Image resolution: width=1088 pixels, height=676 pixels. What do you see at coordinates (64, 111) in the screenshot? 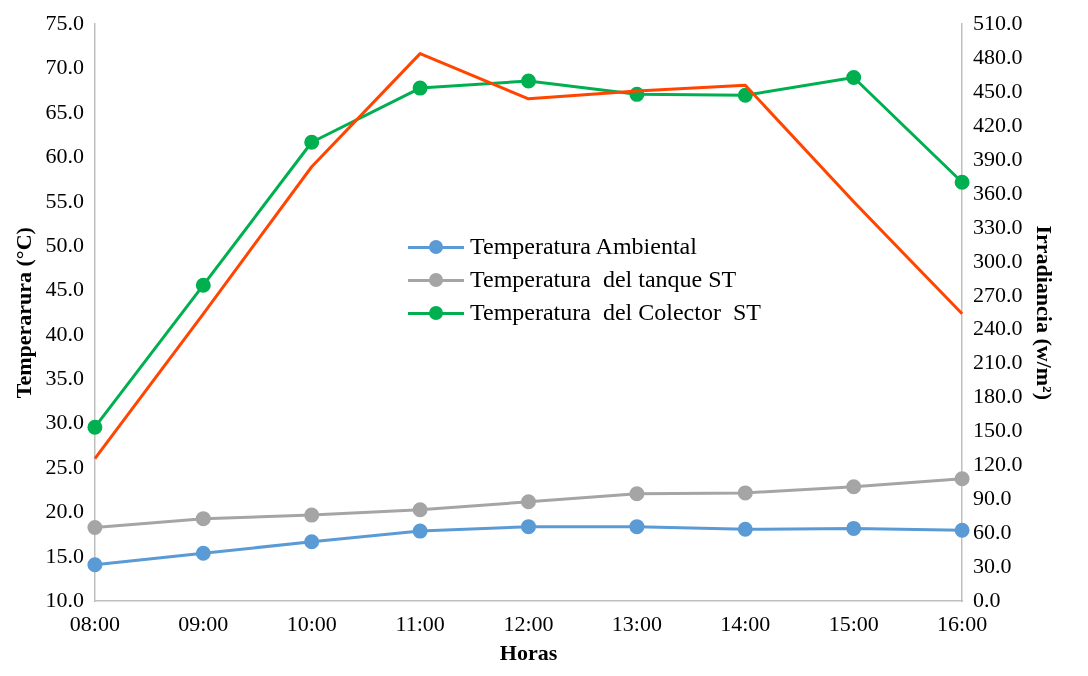
I see `y-tick-label: 65.0` at bounding box center [64, 111].